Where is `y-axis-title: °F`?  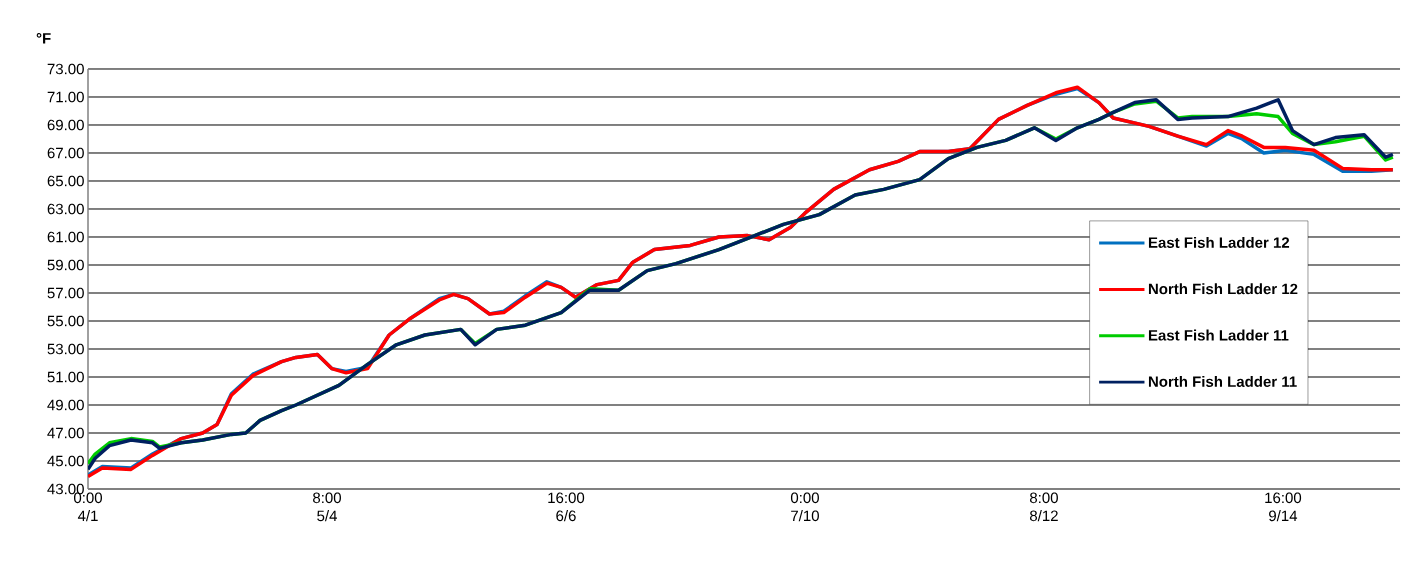
y-axis-title: °F is located at coordinates (43, 38).